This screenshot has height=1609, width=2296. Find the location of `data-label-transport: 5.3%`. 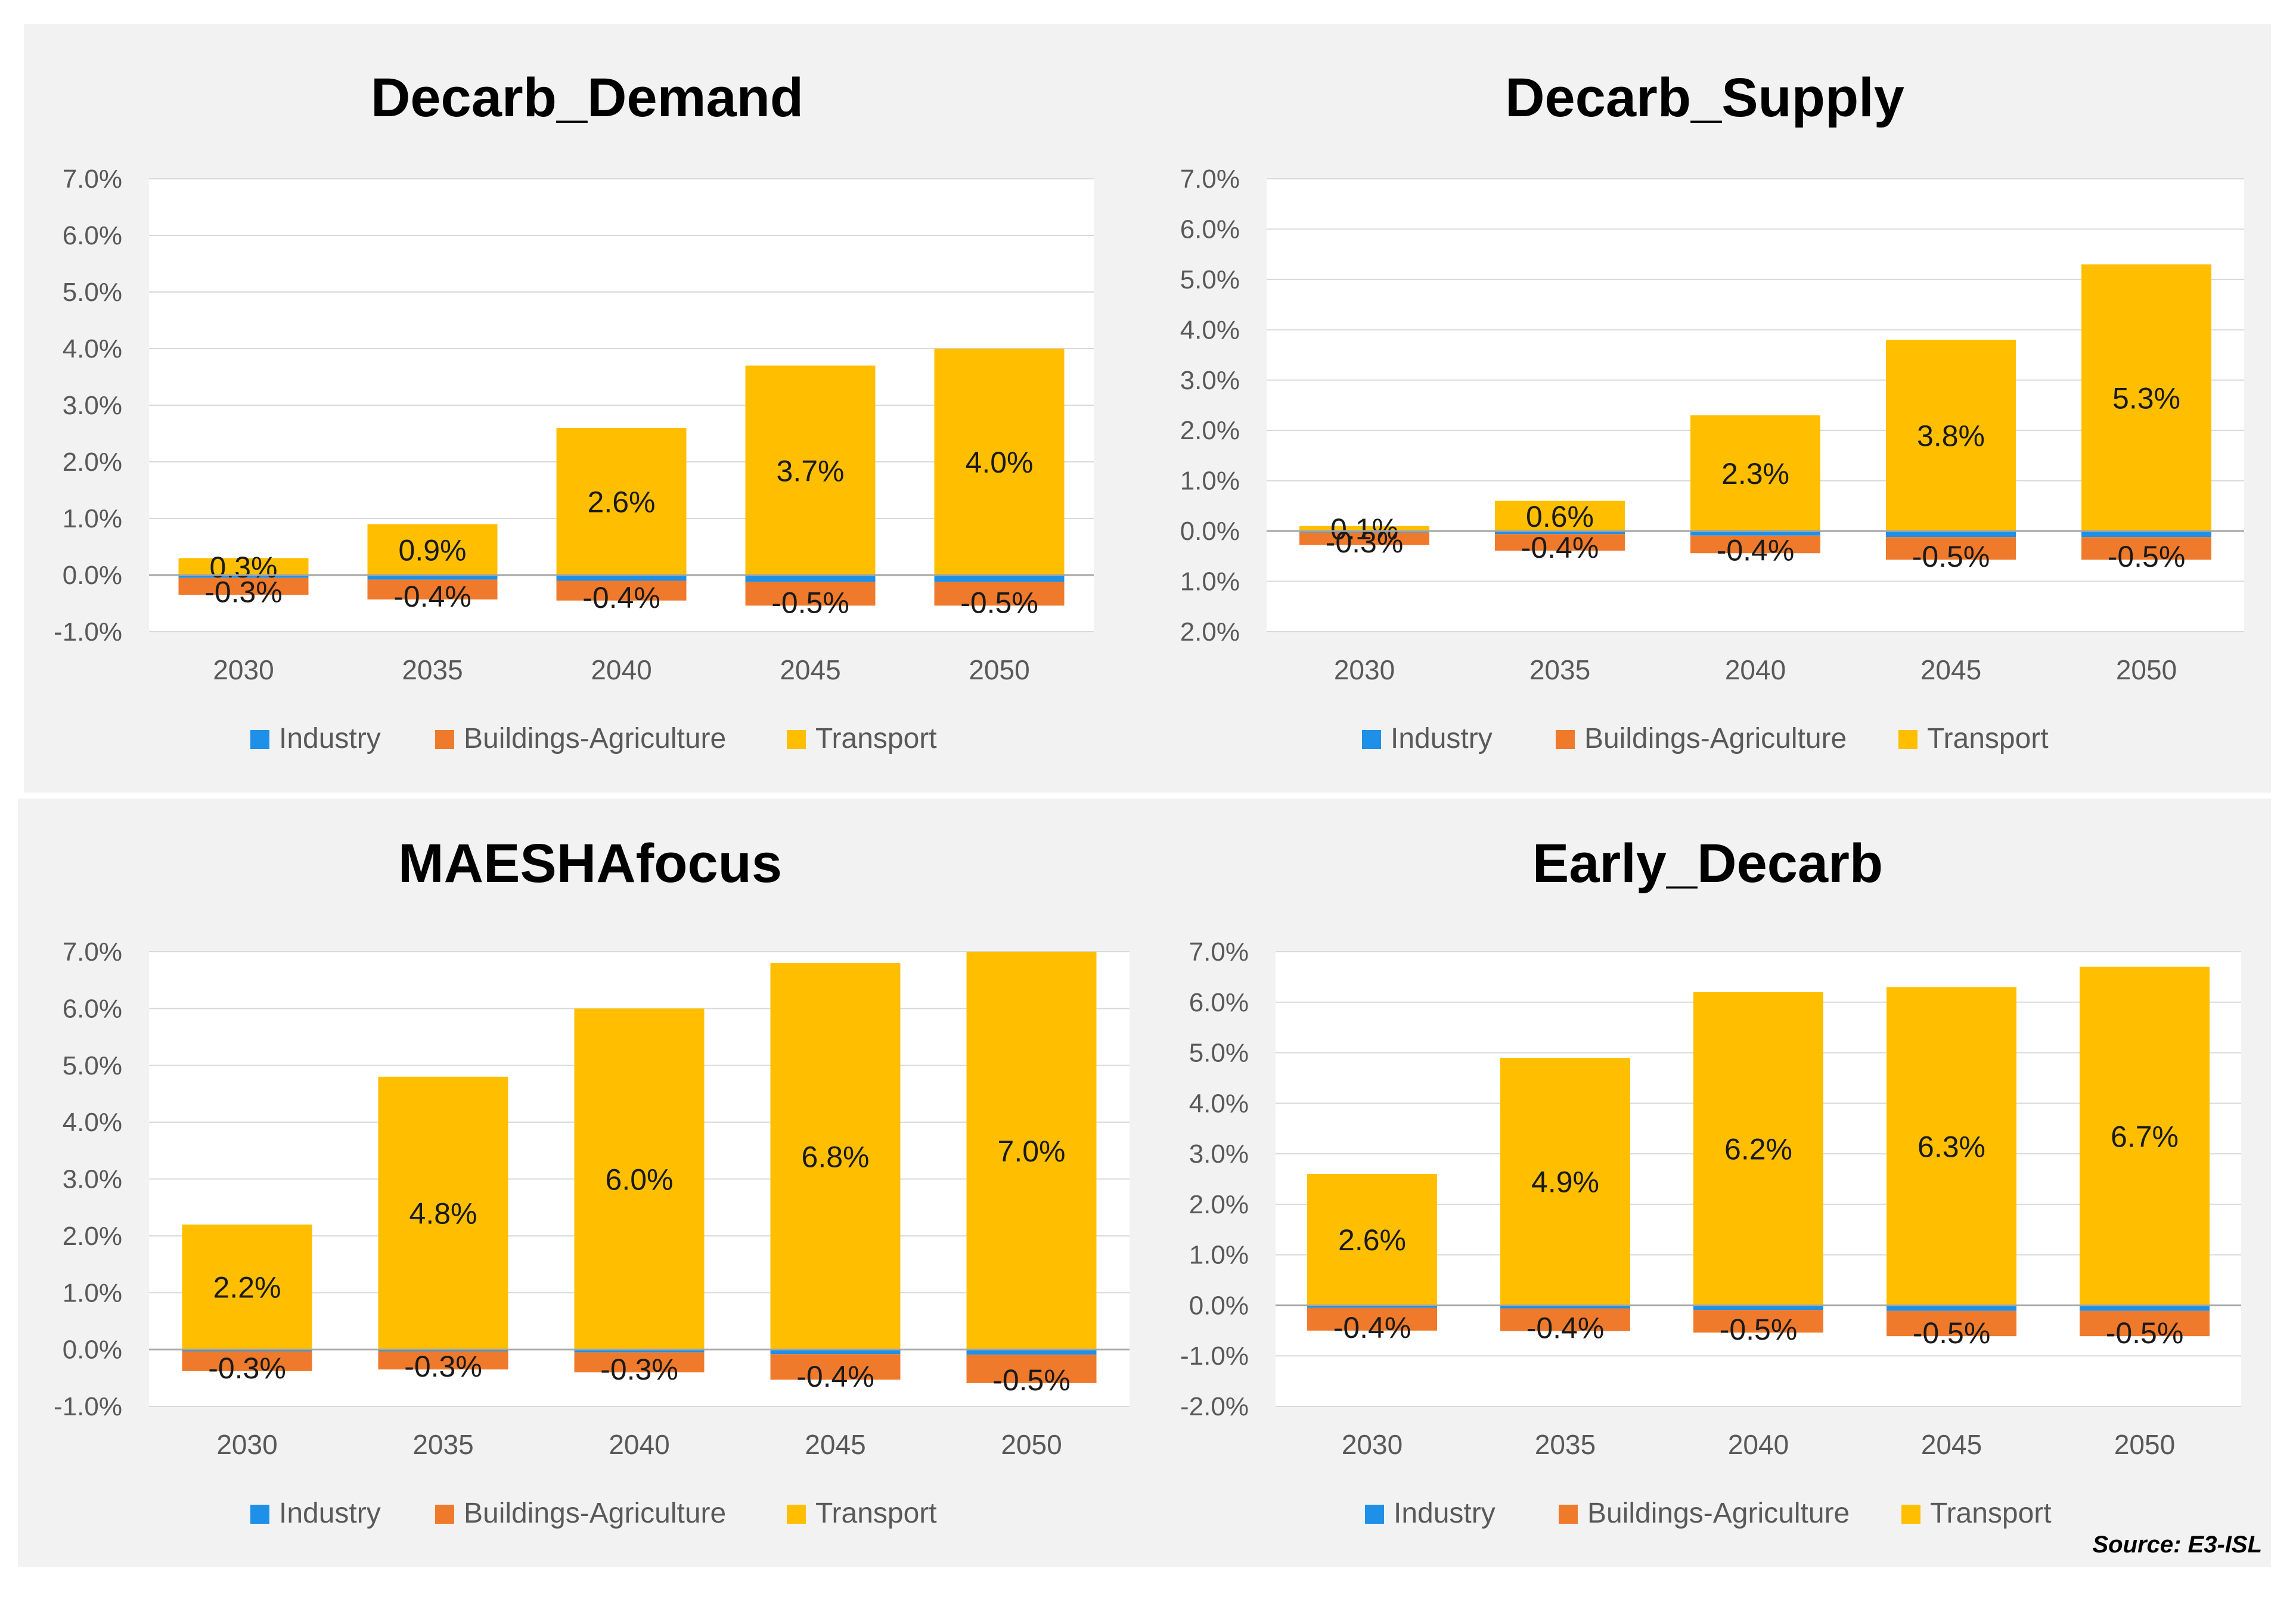

data-label-transport: 5.3% is located at coordinates (2146, 398).